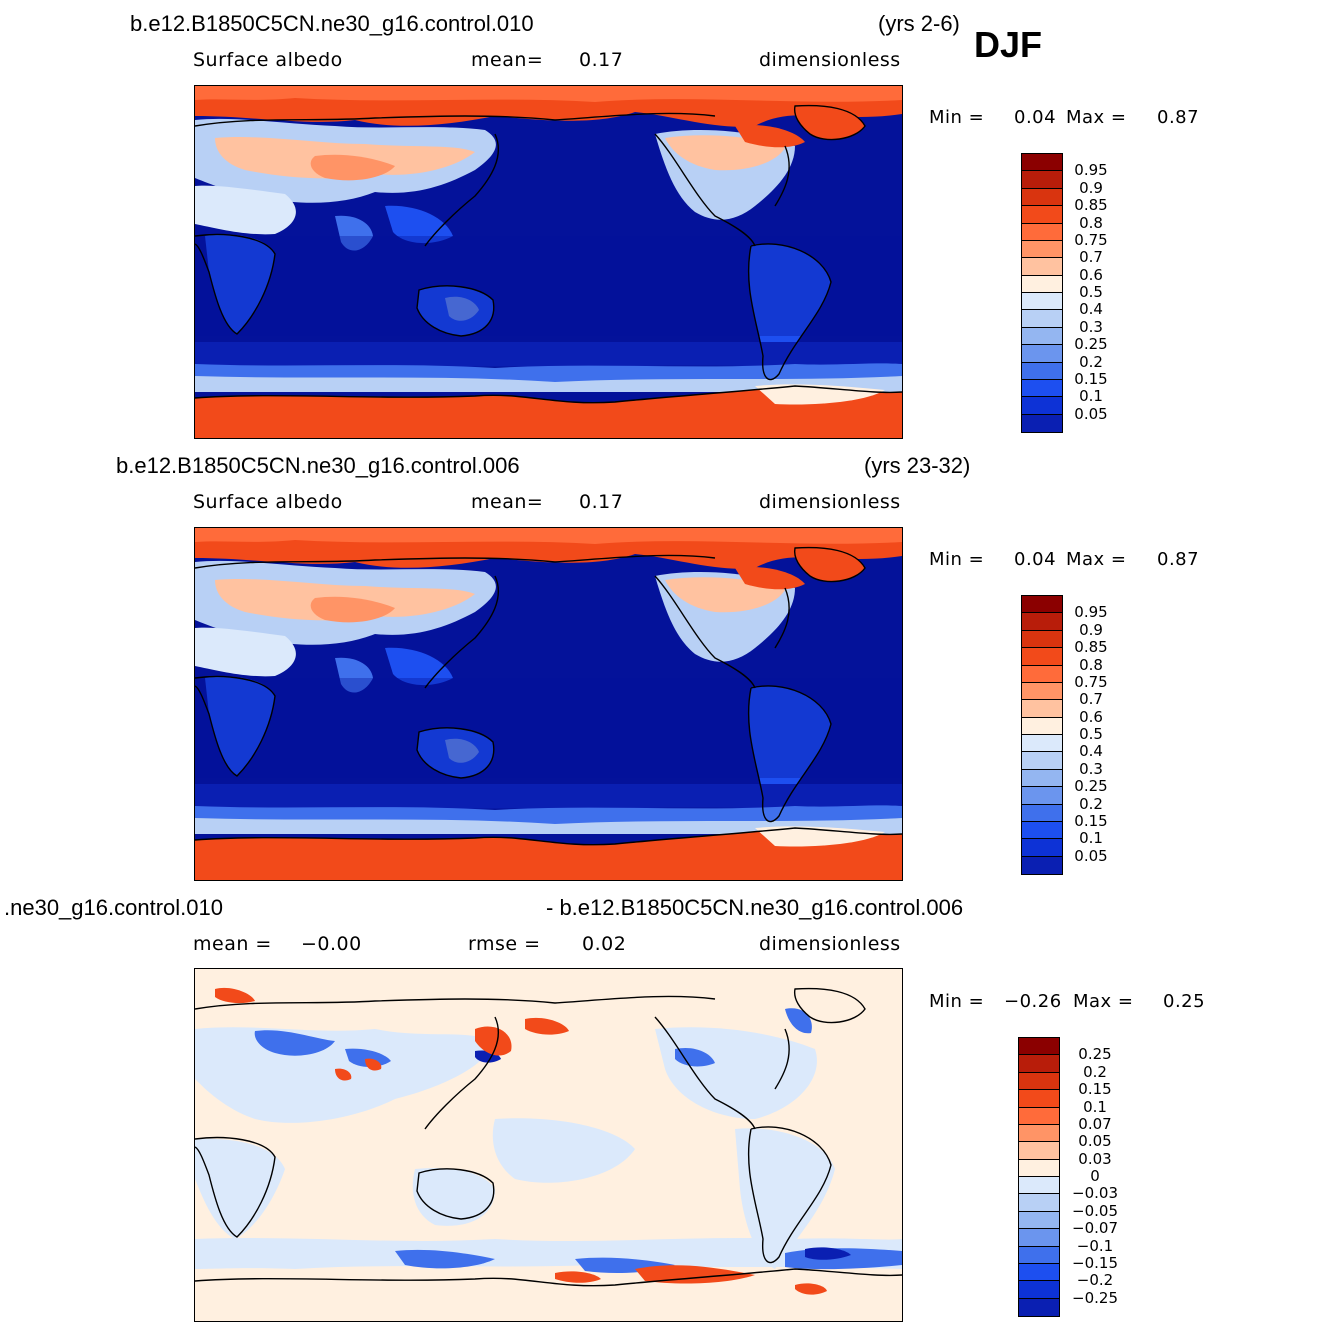  Describe the element at coordinates (1091, 309) in the screenshot. I see `colorbar-tick-label: 0.4` at that location.